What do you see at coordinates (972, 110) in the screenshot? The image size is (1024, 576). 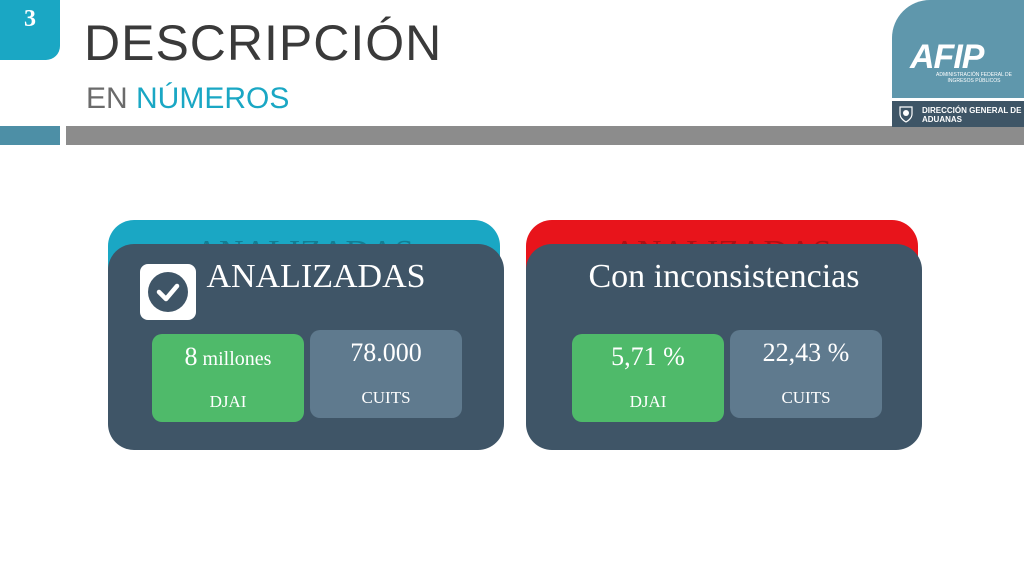 I see `dept-line-1: DIRECCIÓN GENERAL DE` at bounding box center [972, 110].